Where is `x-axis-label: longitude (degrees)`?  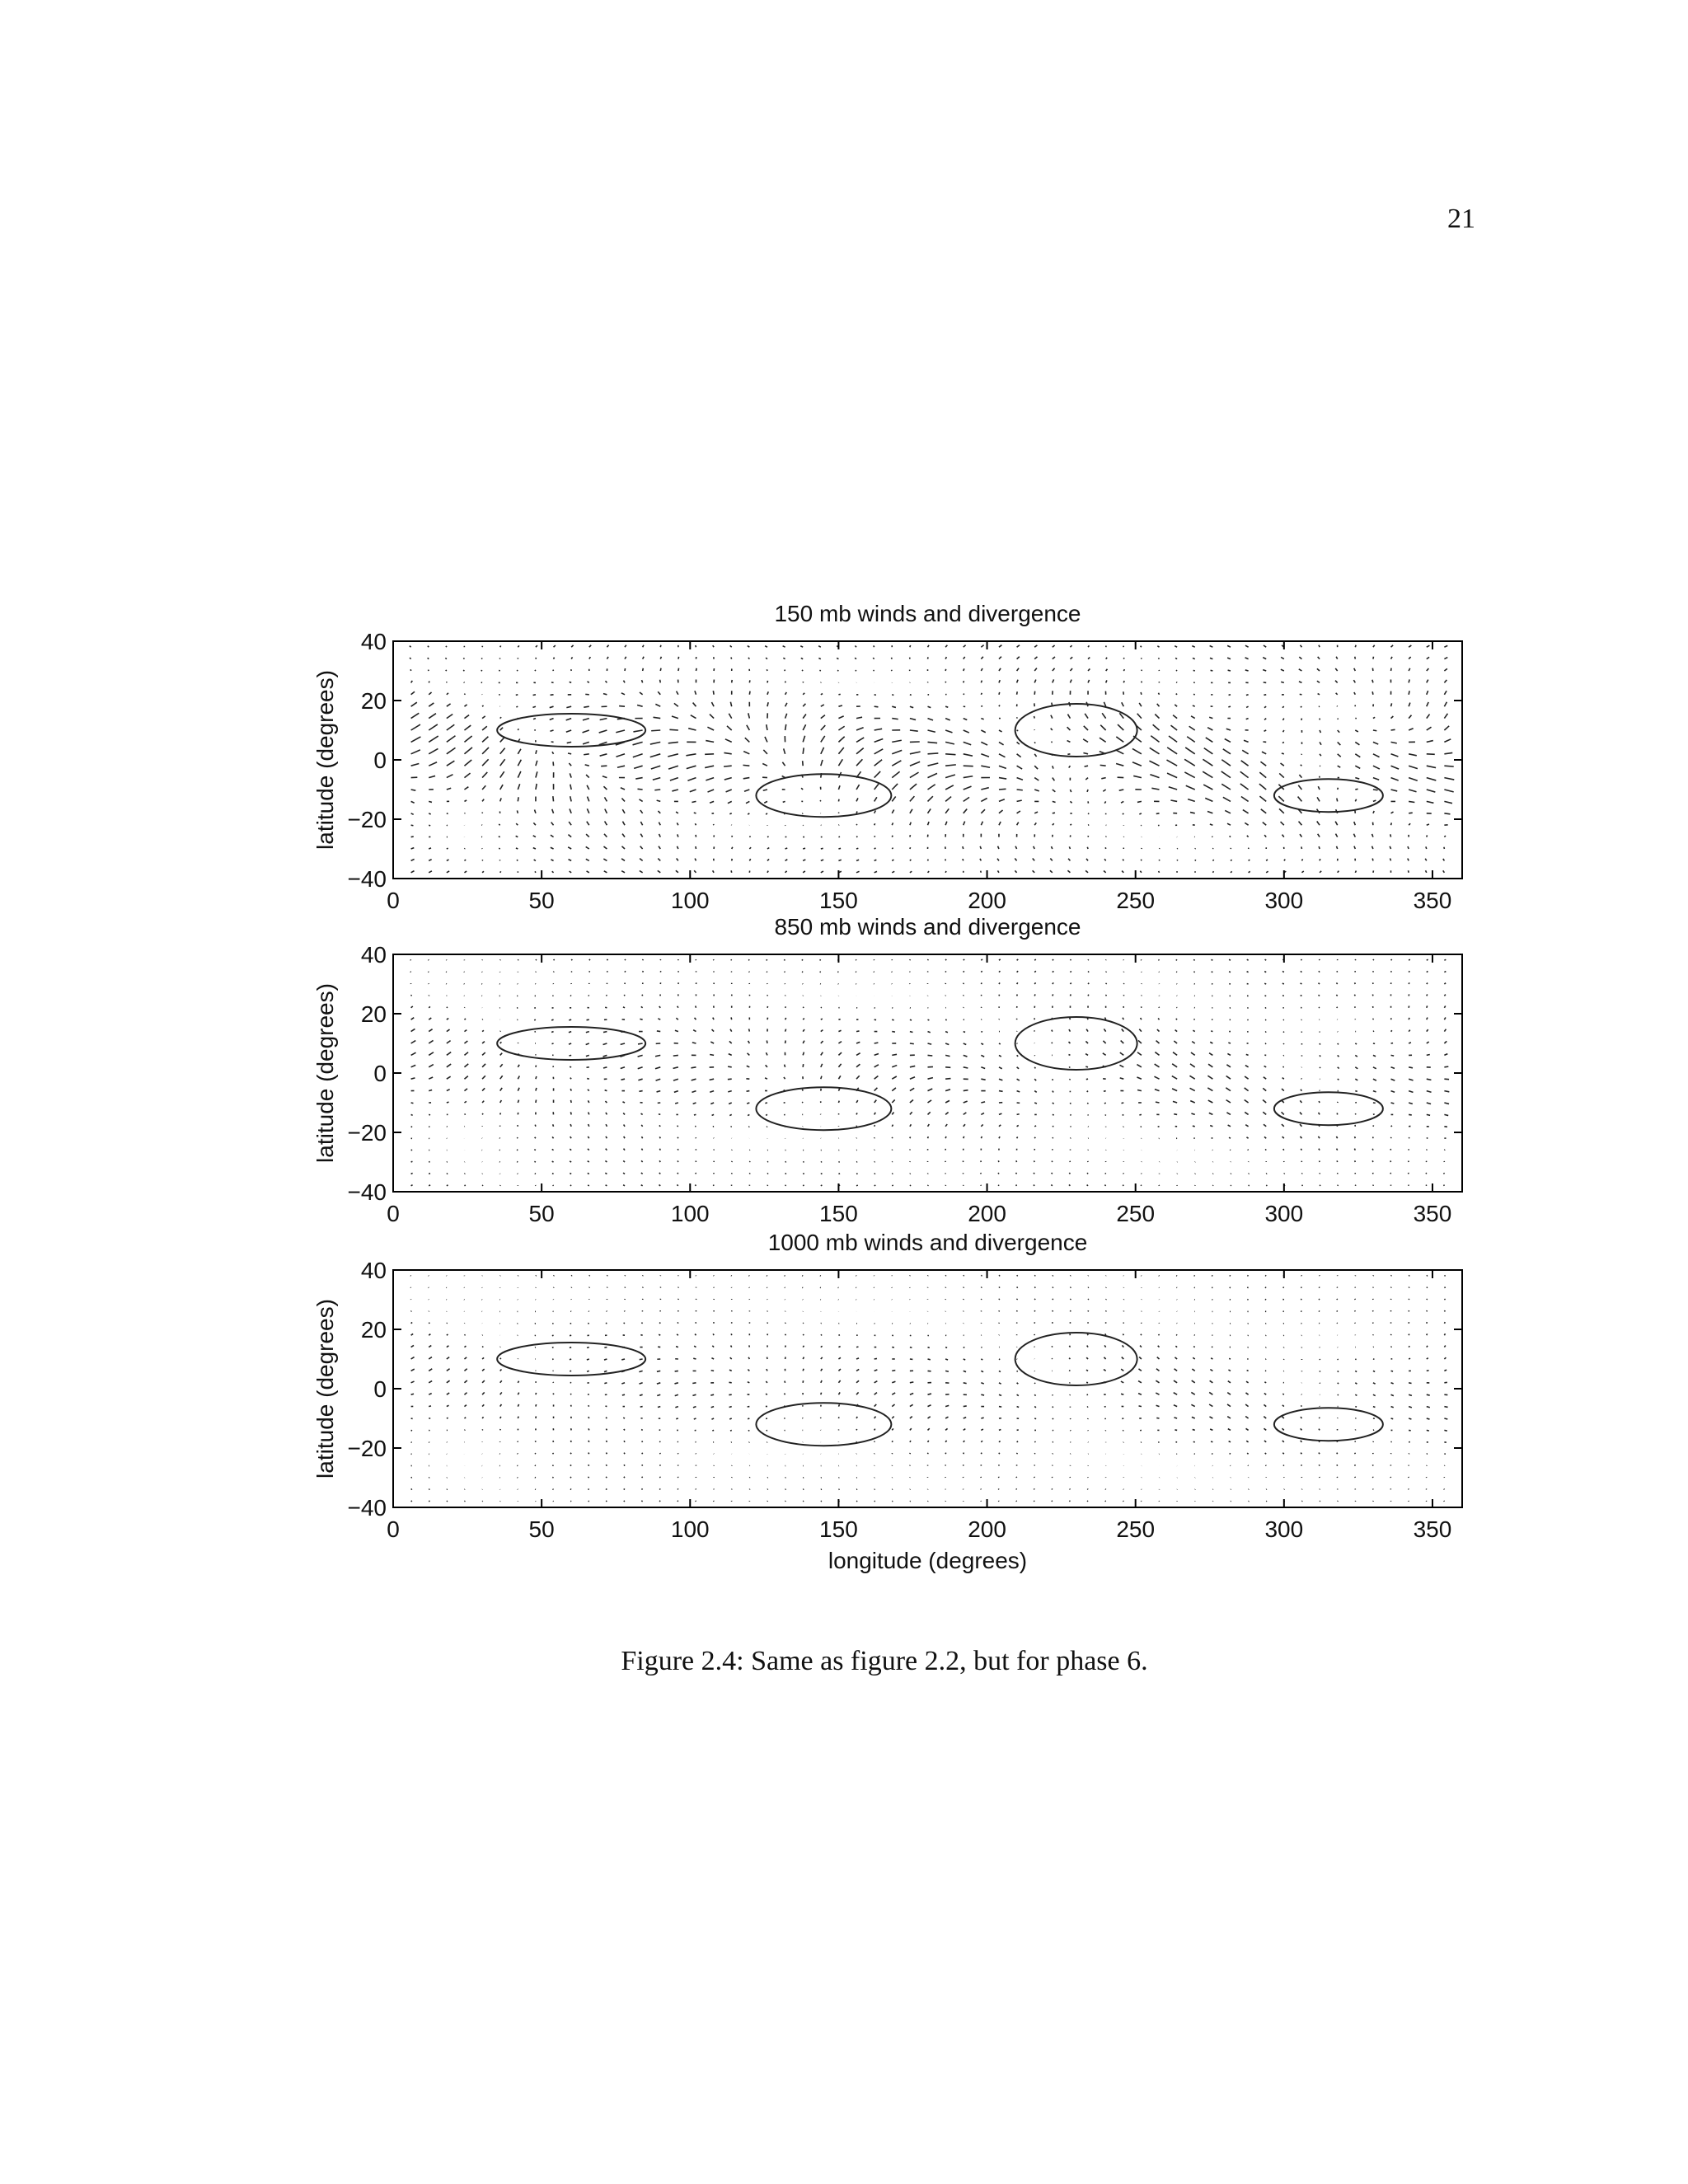 x-axis-label: longitude (degrees) is located at coordinates (927, 1560).